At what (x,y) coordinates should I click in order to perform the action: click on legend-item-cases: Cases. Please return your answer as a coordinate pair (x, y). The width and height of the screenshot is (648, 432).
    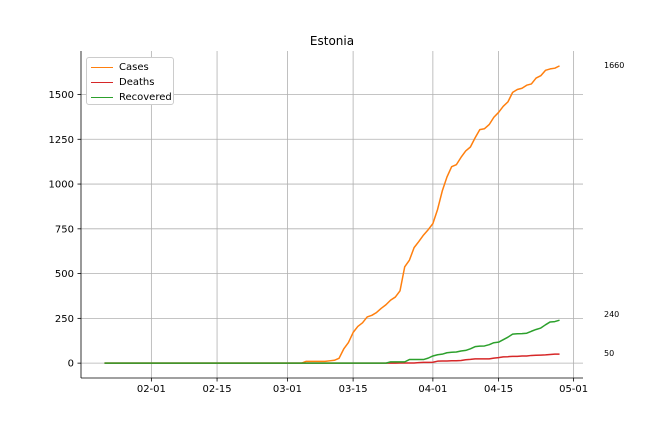
    Looking at the image, I should click on (120, 67).